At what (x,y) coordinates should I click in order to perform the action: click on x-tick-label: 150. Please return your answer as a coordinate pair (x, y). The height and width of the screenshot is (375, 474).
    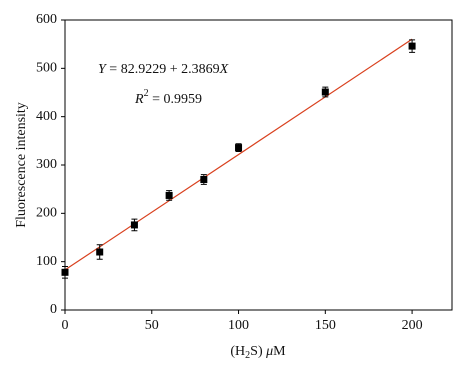
    Looking at the image, I should click on (325, 325).